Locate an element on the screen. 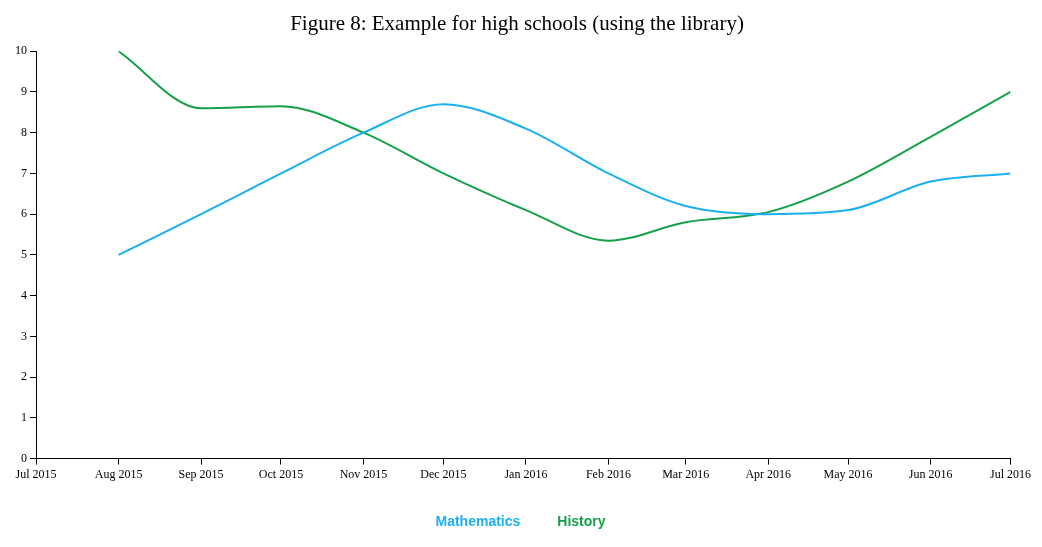  y-tick-label: 8 is located at coordinates (24, 131).